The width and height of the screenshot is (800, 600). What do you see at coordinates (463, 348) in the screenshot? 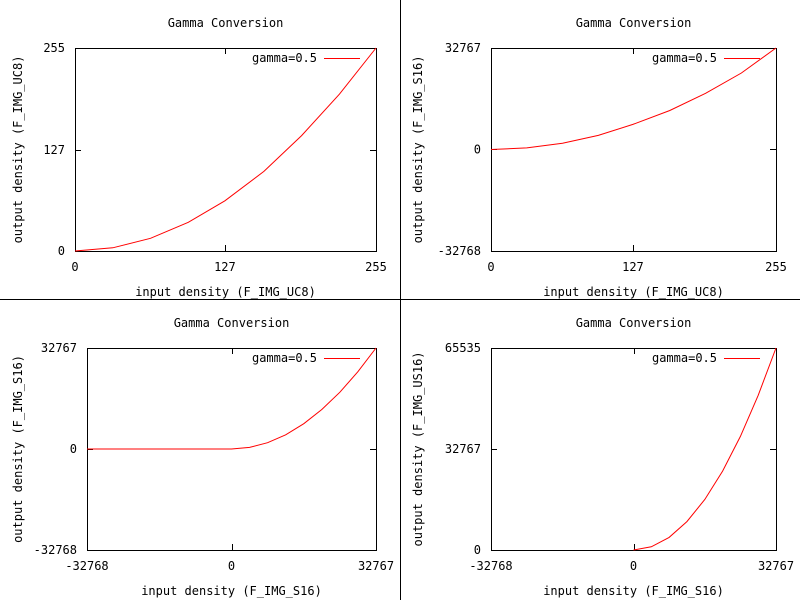
I see `y-tick-label: 65535` at bounding box center [463, 348].